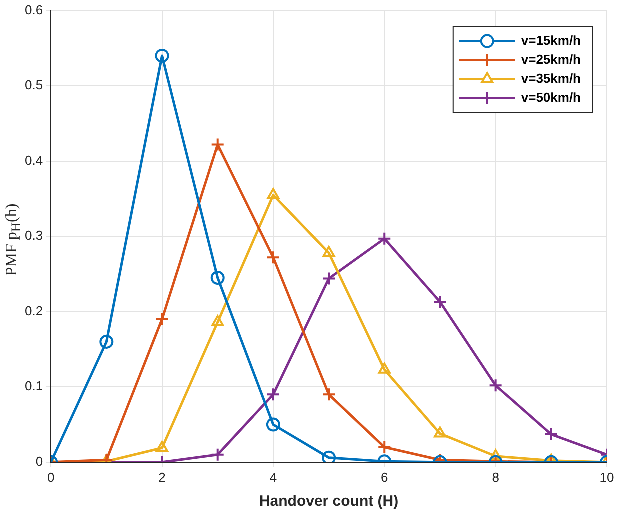  Describe the element at coordinates (34, 160) in the screenshot. I see `y-tick-label: 0.4` at that location.